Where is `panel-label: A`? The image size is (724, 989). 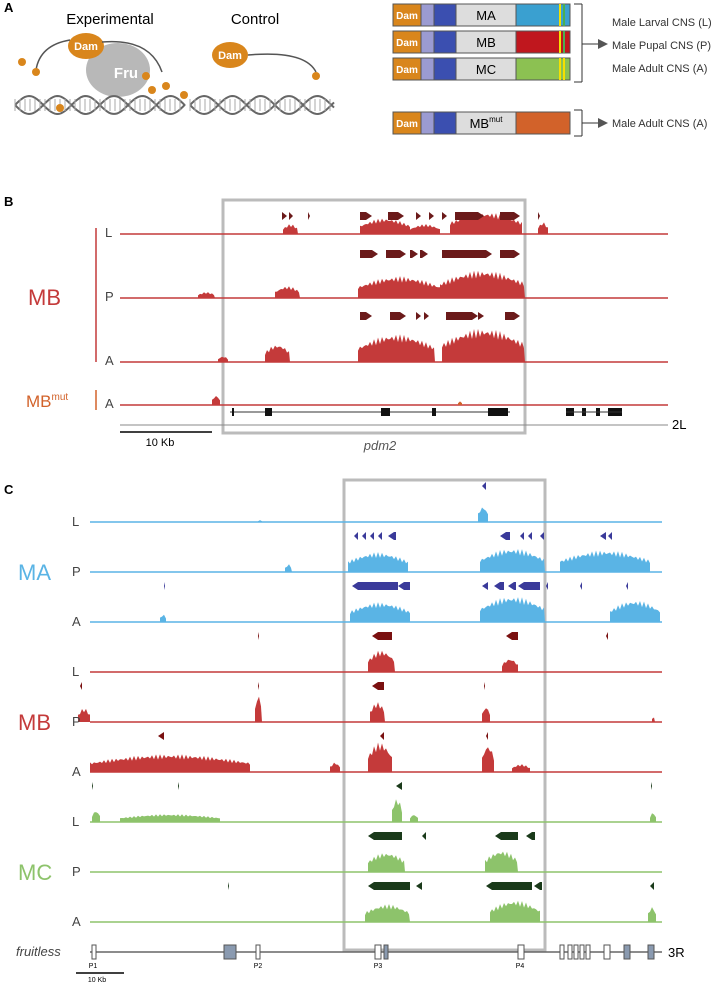
panel-label: A is located at coordinates (9, 7).